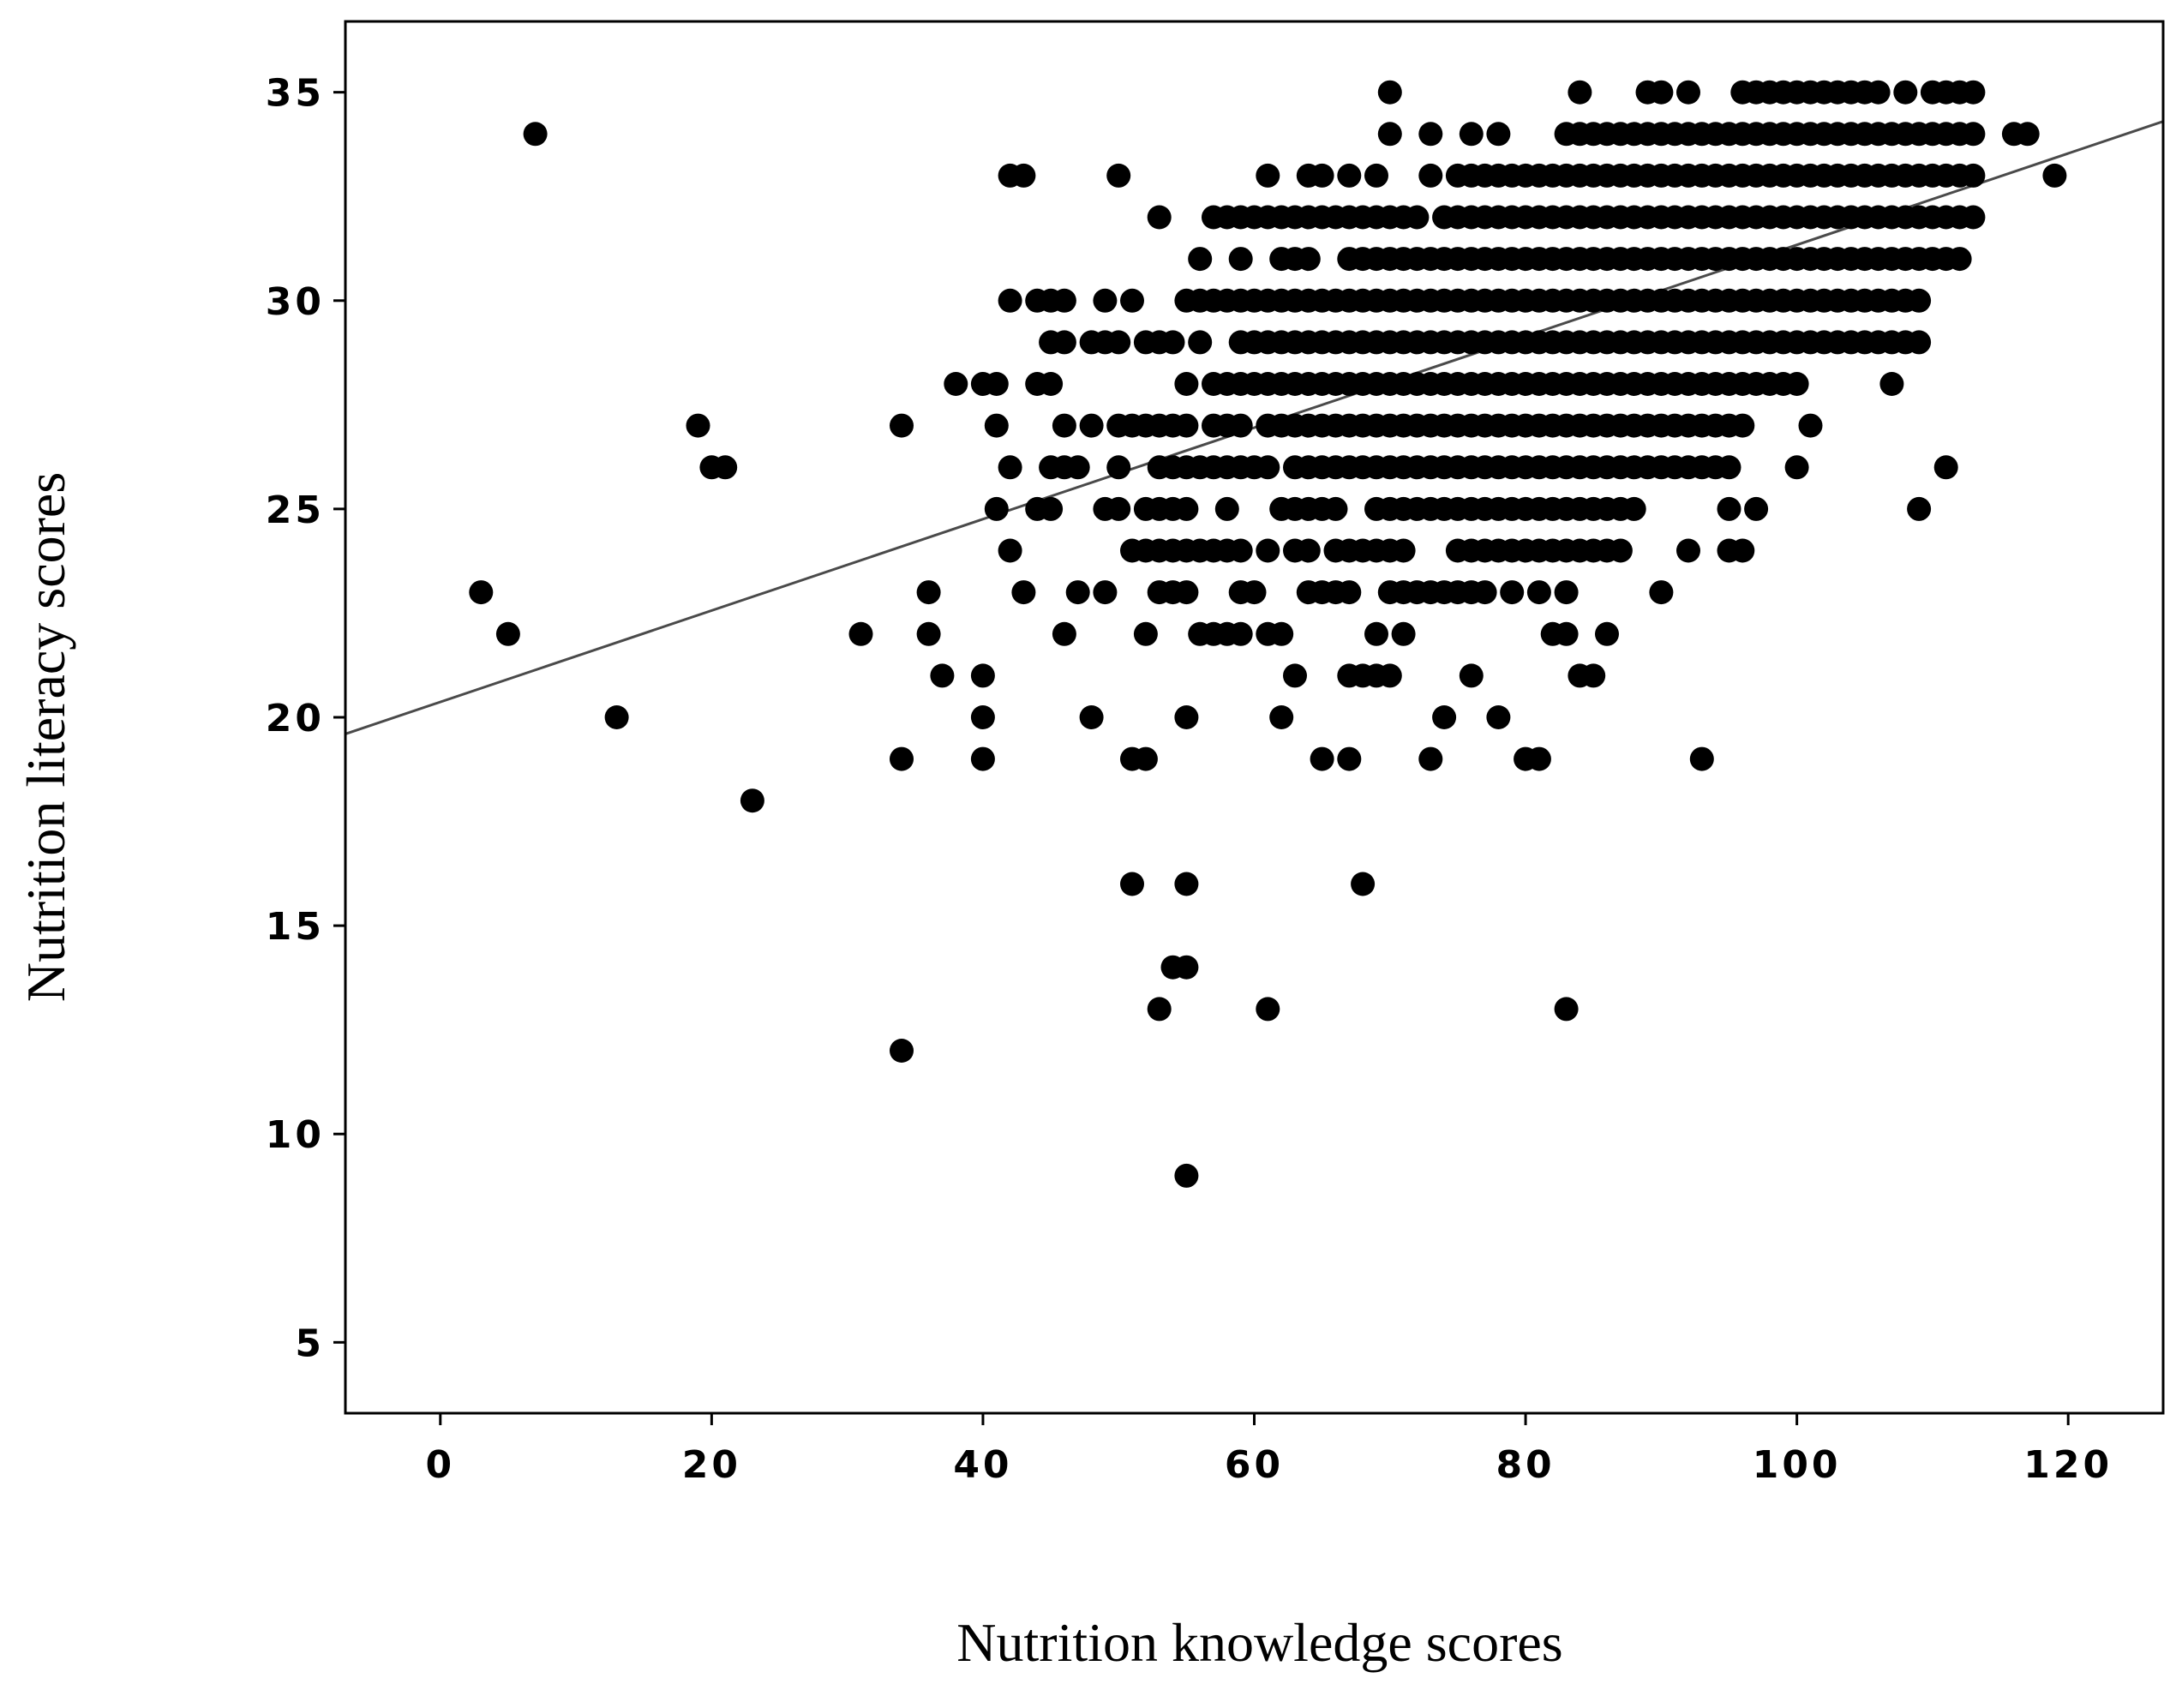 Image resolution: width=2182 pixels, height=1708 pixels. Describe the element at coordinates (310, 1343) in the screenshot. I see `y-tick-label: 5` at that location.